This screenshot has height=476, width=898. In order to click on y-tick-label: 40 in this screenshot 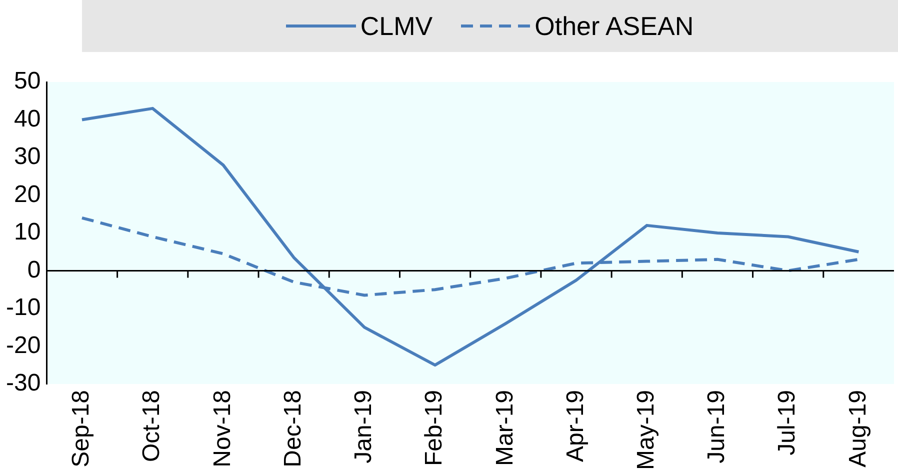, I will do `click(27, 118)`.